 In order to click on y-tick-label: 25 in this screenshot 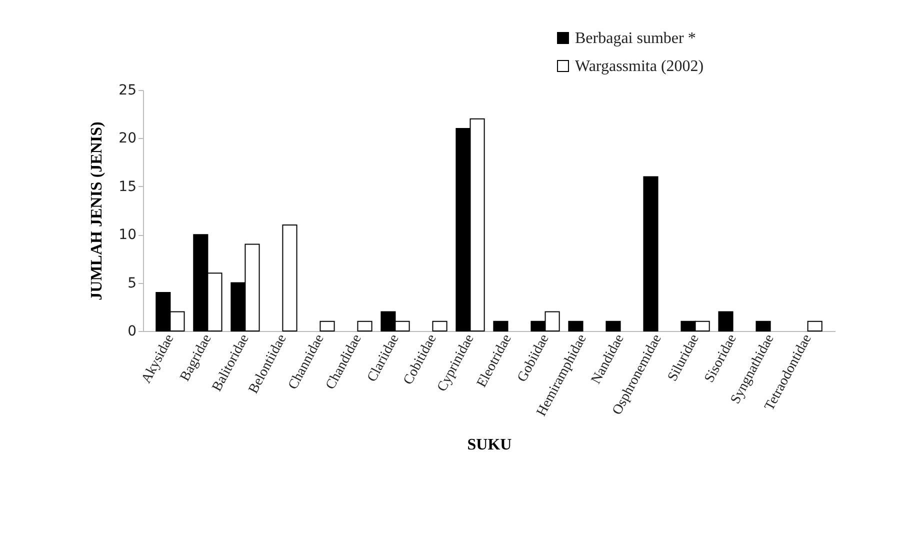, I will do `click(127, 90)`.